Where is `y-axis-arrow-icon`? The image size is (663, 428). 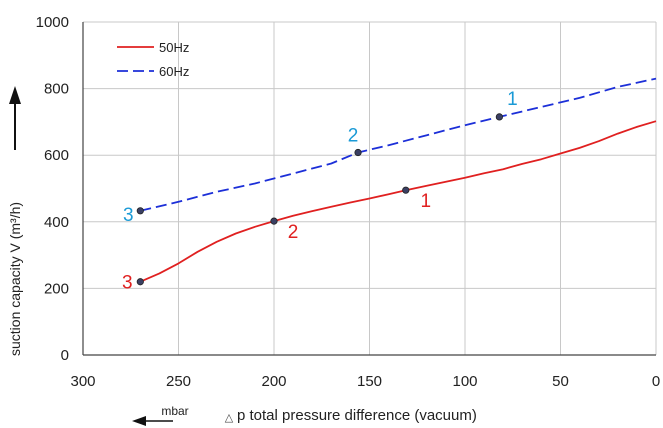
y-axis-arrow-icon is located at coordinates (15, 118).